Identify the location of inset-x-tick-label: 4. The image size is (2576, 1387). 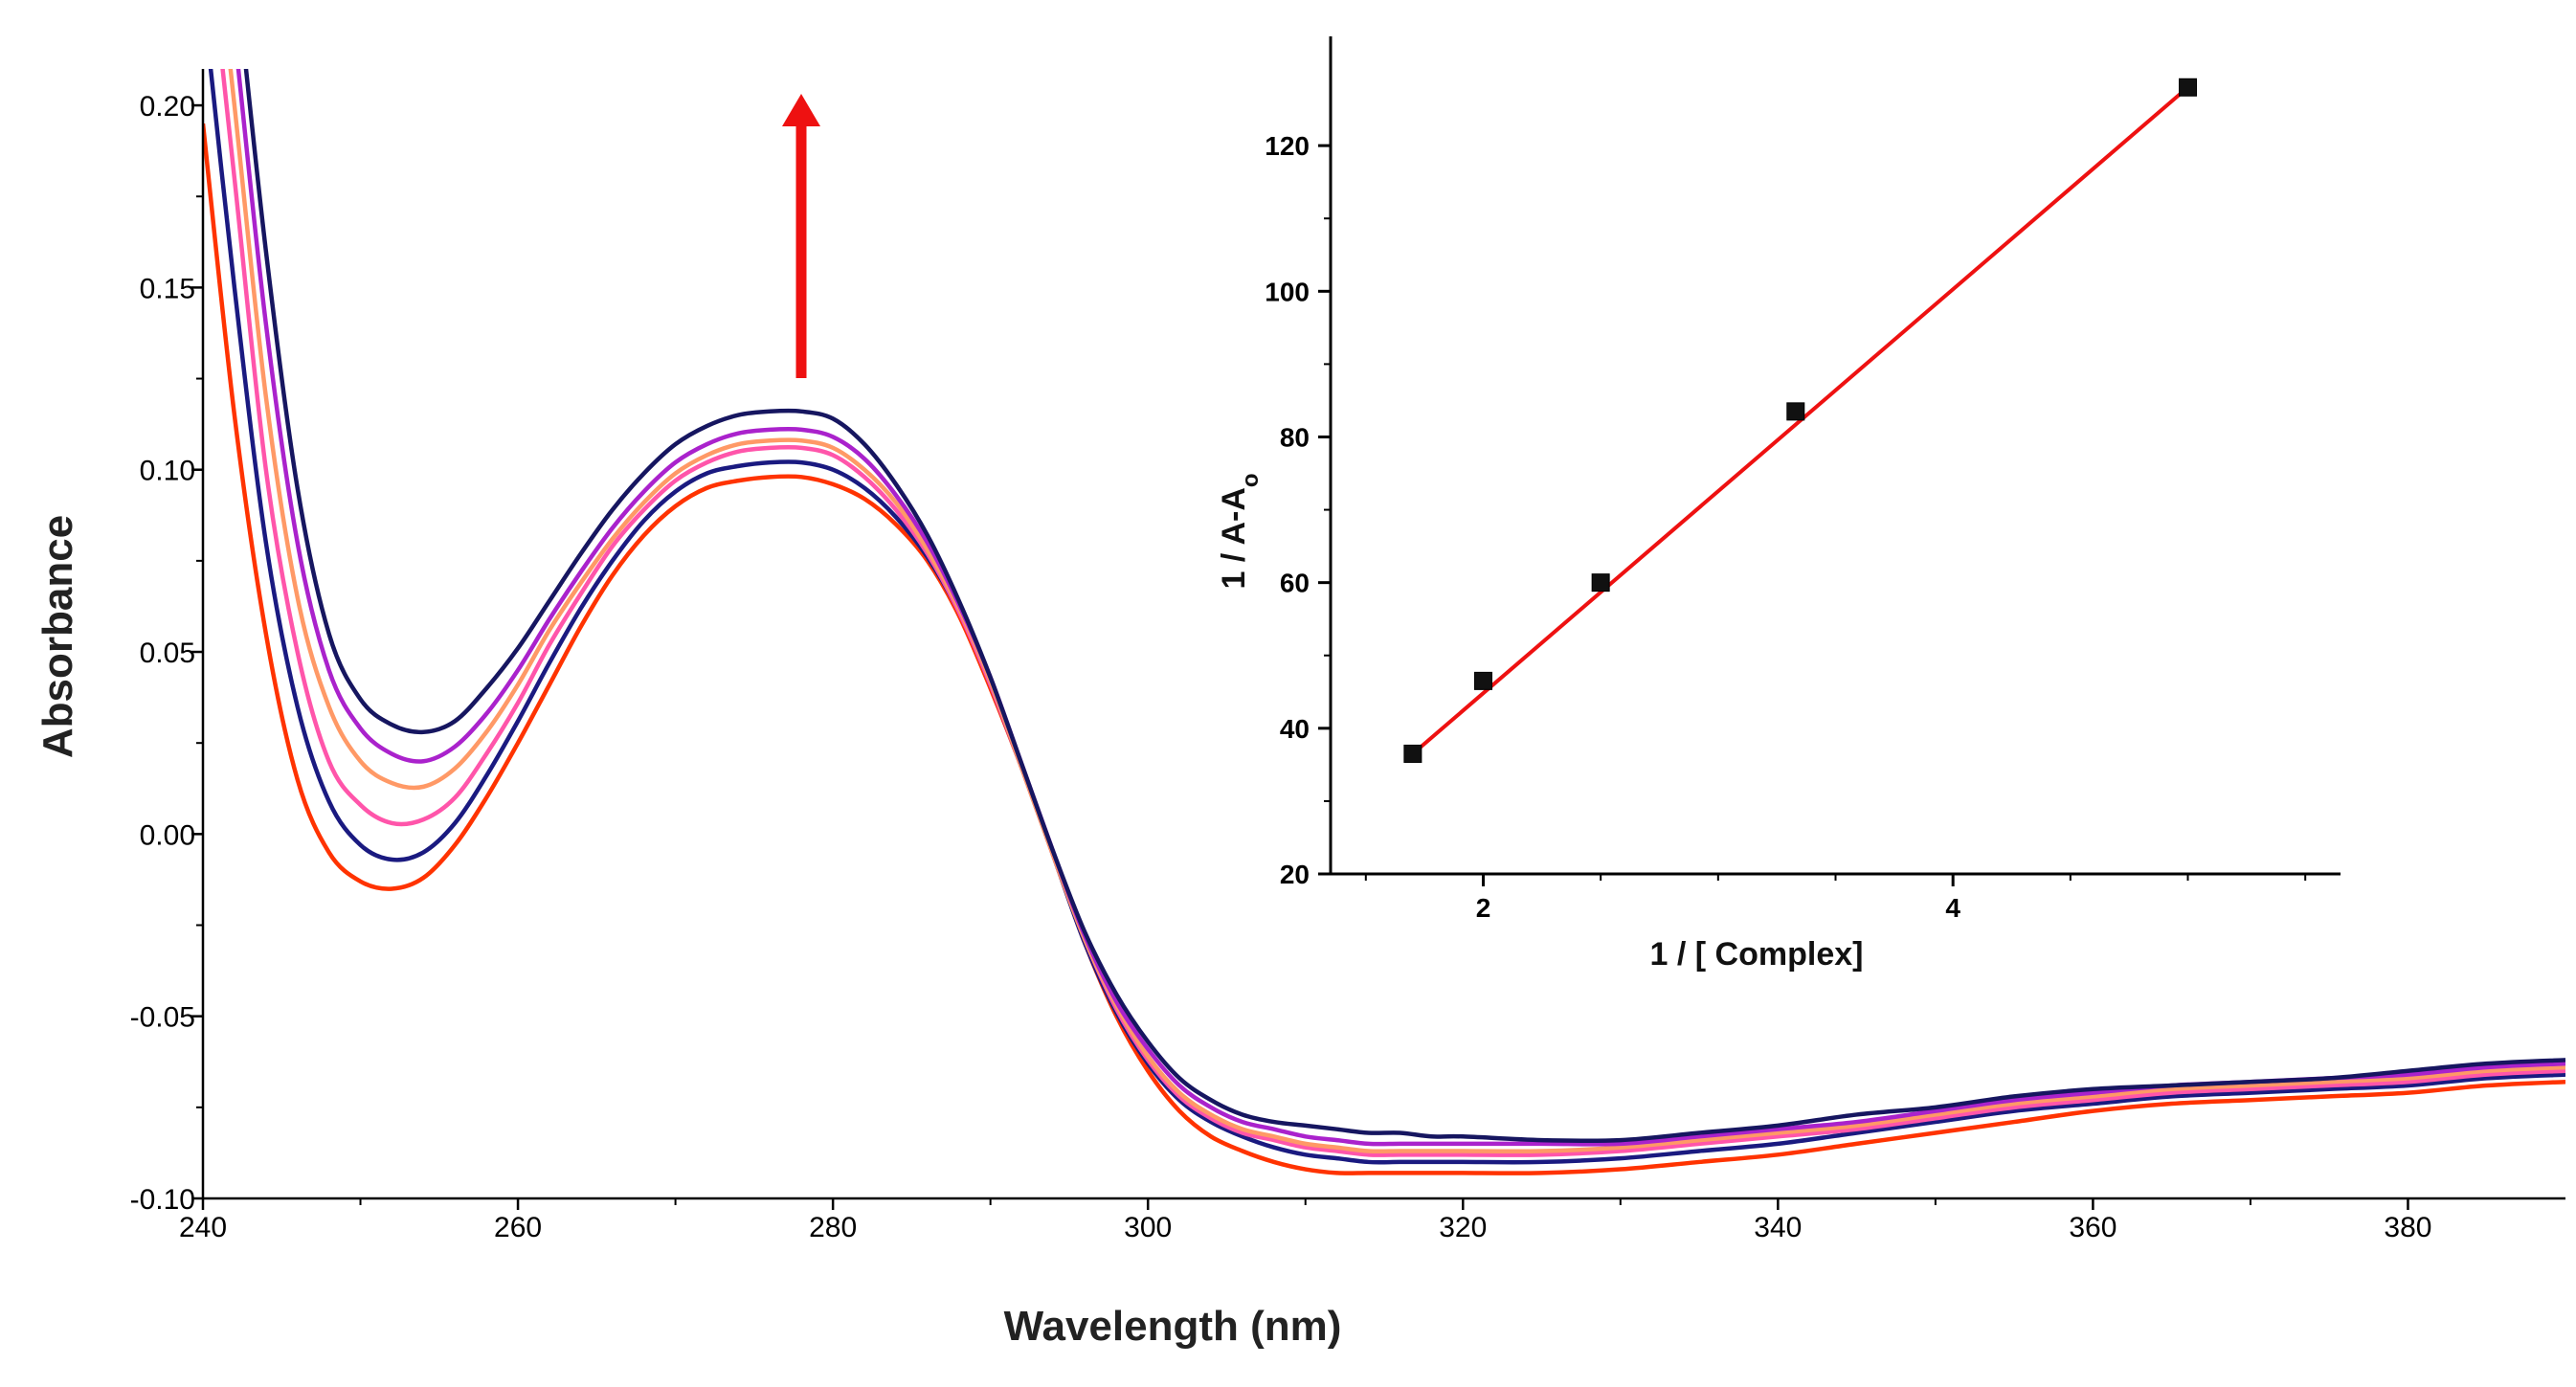
(1953, 908).